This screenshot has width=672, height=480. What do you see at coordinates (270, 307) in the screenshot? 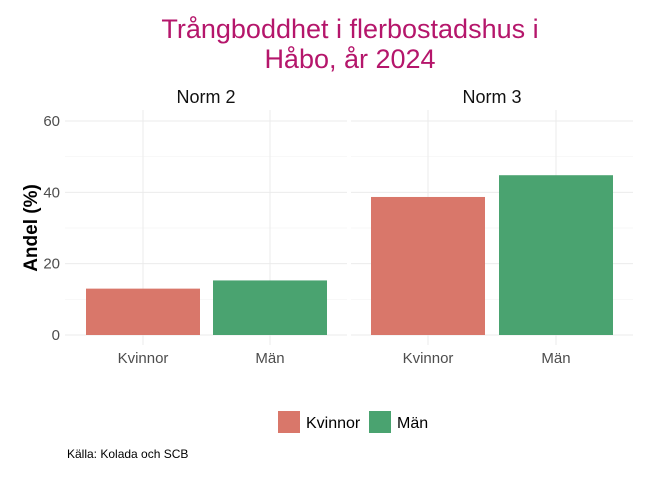
I see `bar-norm-2-man` at bounding box center [270, 307].